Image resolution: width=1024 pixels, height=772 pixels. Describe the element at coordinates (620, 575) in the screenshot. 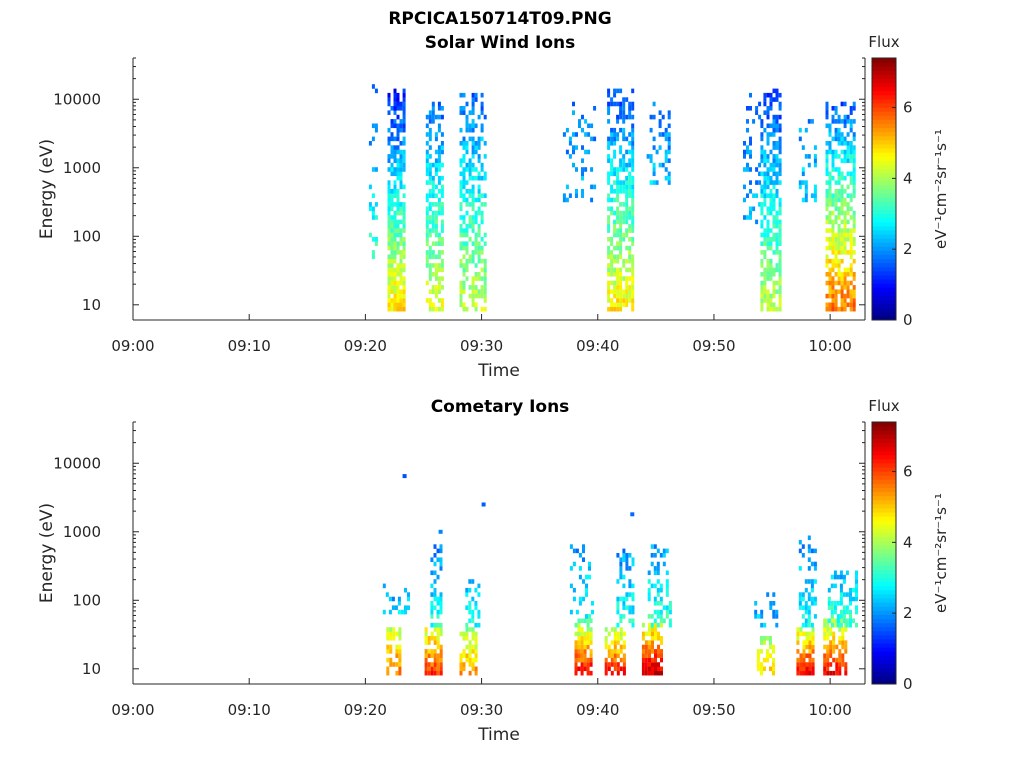

I see `spectrogram-cells` at that location.